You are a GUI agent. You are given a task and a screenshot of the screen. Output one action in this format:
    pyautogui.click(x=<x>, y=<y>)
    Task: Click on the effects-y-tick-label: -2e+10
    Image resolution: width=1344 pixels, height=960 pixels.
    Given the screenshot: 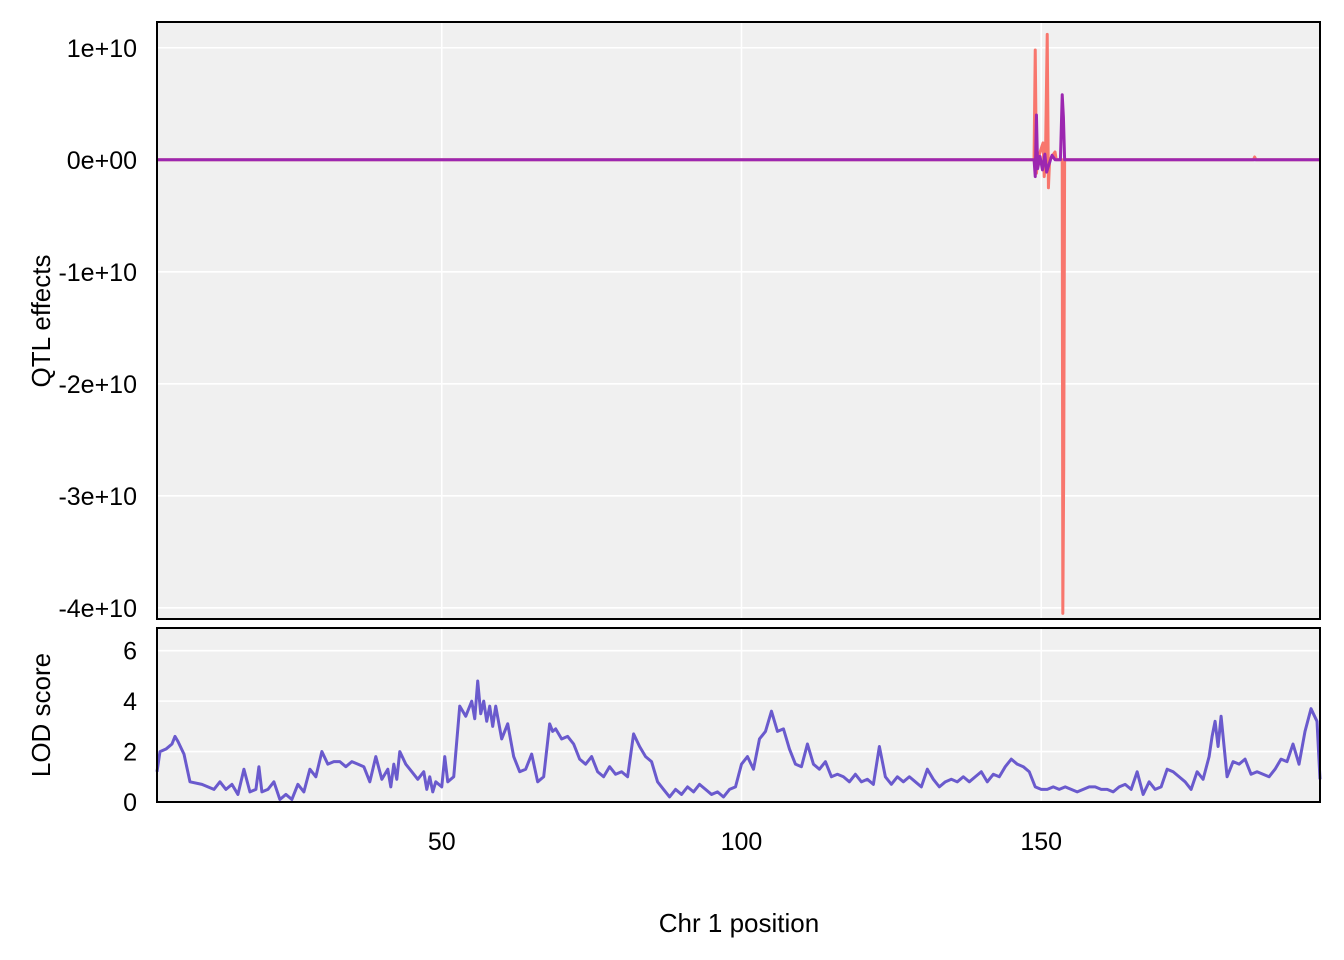 What is the action you would take?
    pyautogui.click(x=97, y=385)
    